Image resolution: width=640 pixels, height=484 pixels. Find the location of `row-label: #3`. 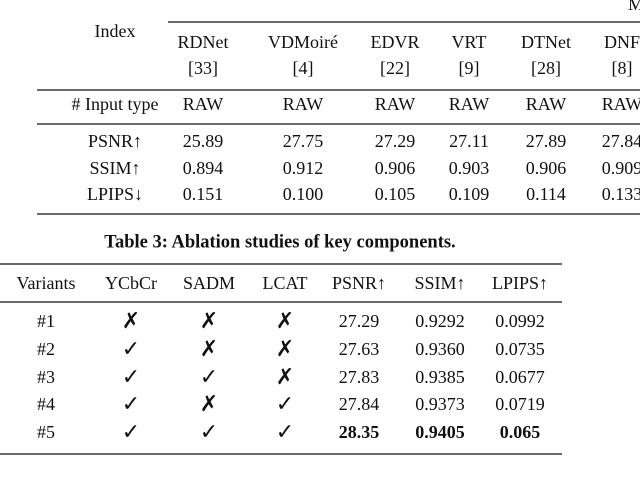

row-label: #3 is located at coordinates (46, 377).